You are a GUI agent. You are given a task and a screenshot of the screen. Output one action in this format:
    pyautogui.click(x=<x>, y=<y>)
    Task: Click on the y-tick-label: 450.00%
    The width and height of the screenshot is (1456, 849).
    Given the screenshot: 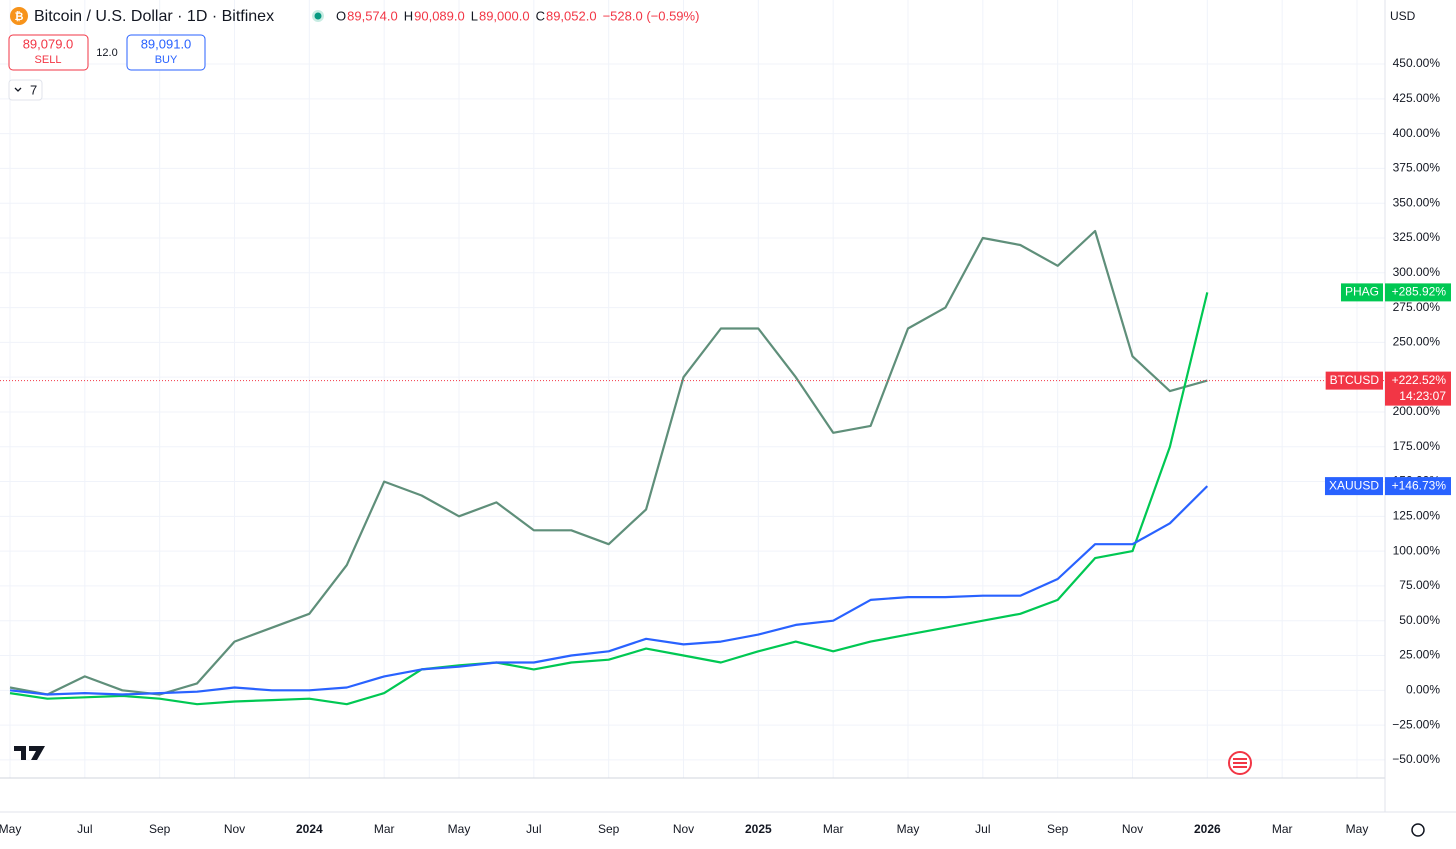 What is the action you would take?
    pyautogui.click(x=1417, y=63)
    